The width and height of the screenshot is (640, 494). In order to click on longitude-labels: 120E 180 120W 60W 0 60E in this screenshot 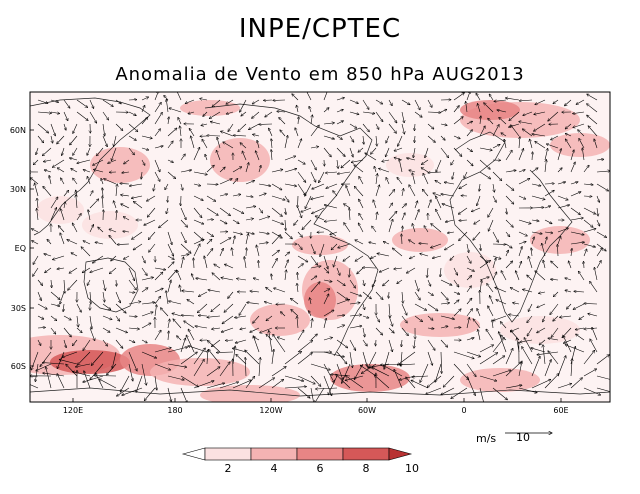, I will do `click(316, 406)`.